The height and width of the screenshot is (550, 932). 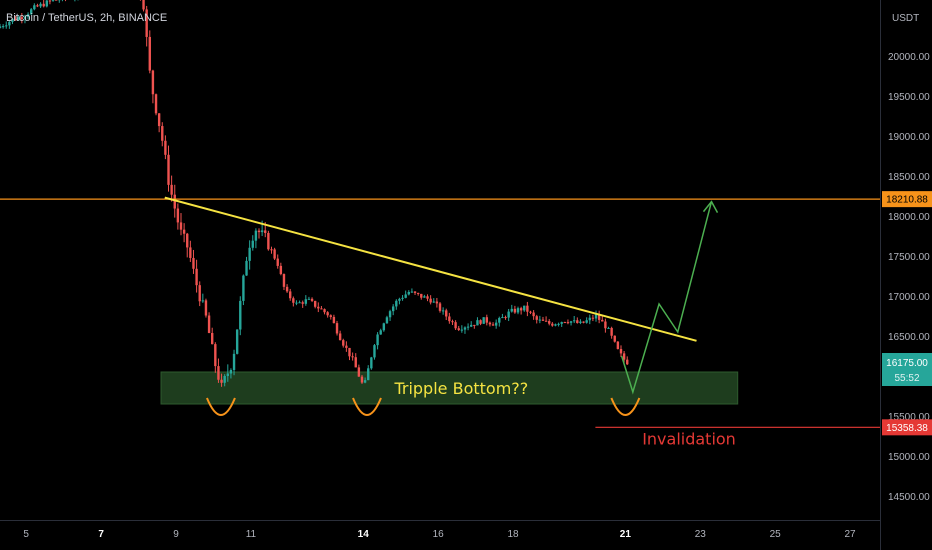 I want to click on x-tick-label: 14, so click(x=364, y=534).